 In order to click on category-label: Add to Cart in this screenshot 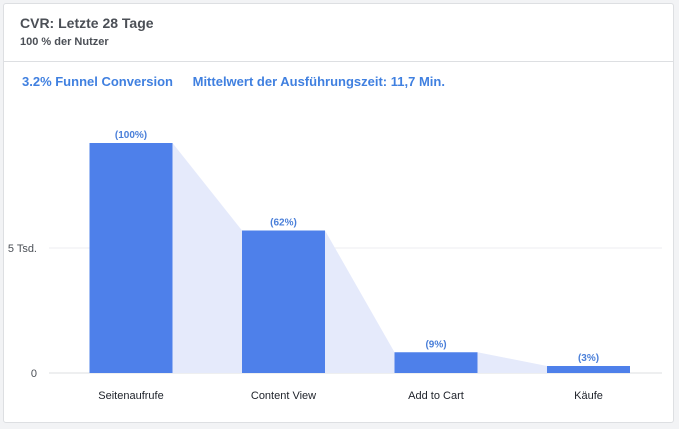, I will do `click(436, 396)`.